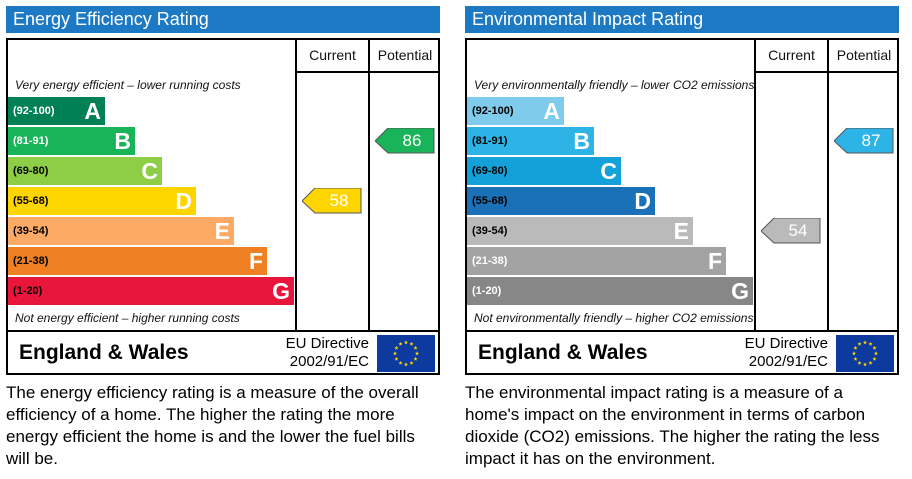 The height and width of the screenshot is (479, 912). I want to click on panel-title: Environmental Impact Rating, so click(682, 19).